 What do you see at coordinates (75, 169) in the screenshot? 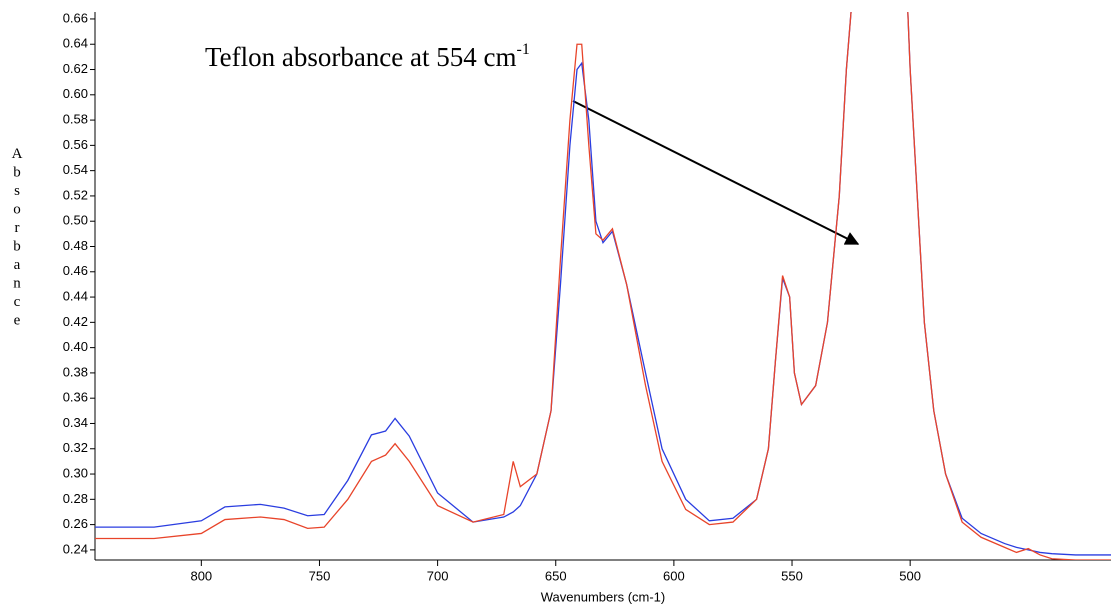
I see `y-tick-label: 0.54` at bounding box center [75, 169].